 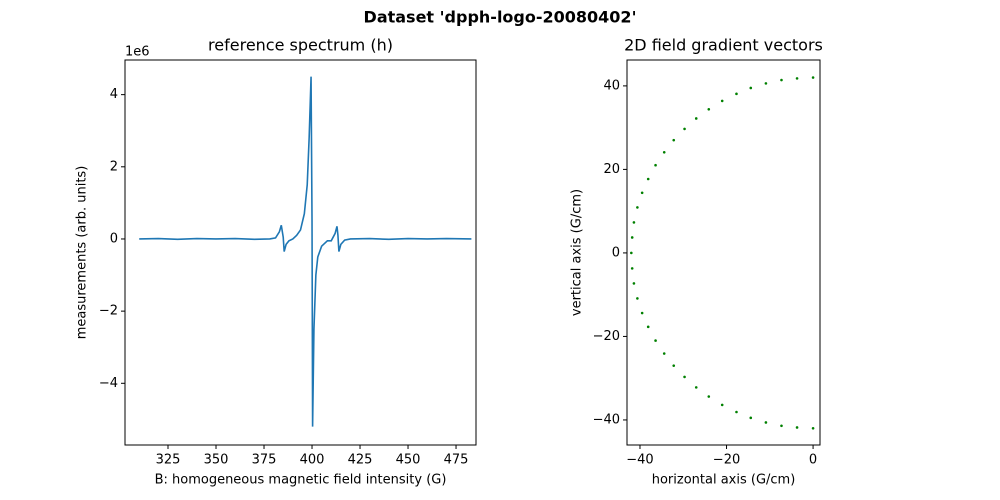 I want to click on y-tick-label: −40, so click(x=606, y=419).